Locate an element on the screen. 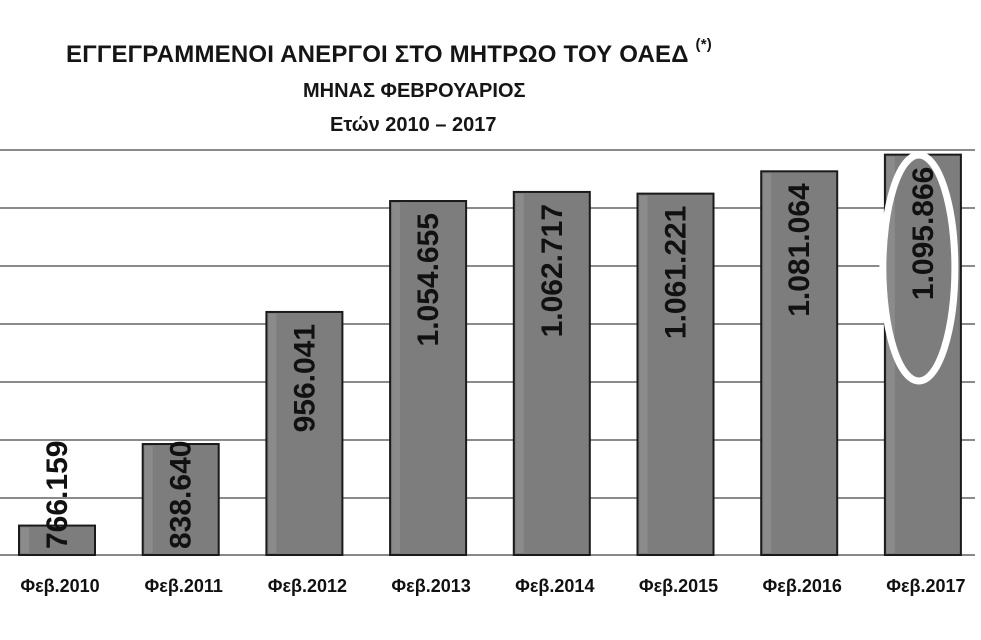 Image resolution: width=981 pixels, height=640 pixels. highlight-ring is located at coordinates (919, 268).